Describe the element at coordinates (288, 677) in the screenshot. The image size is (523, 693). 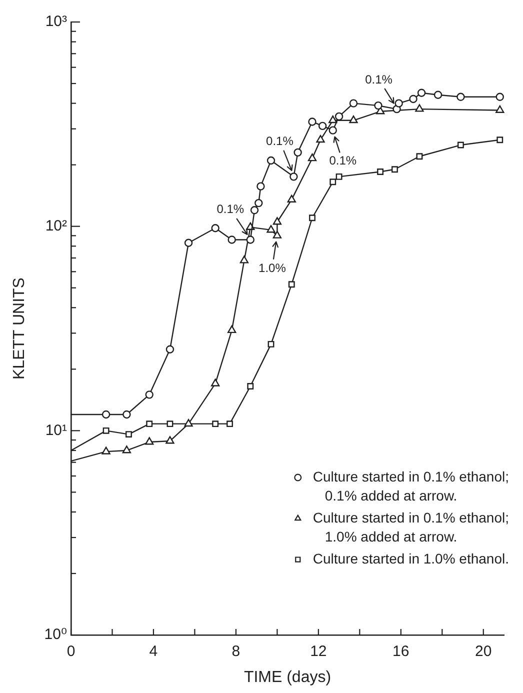
I see `x-axis-title: TIME (days)` at that location.